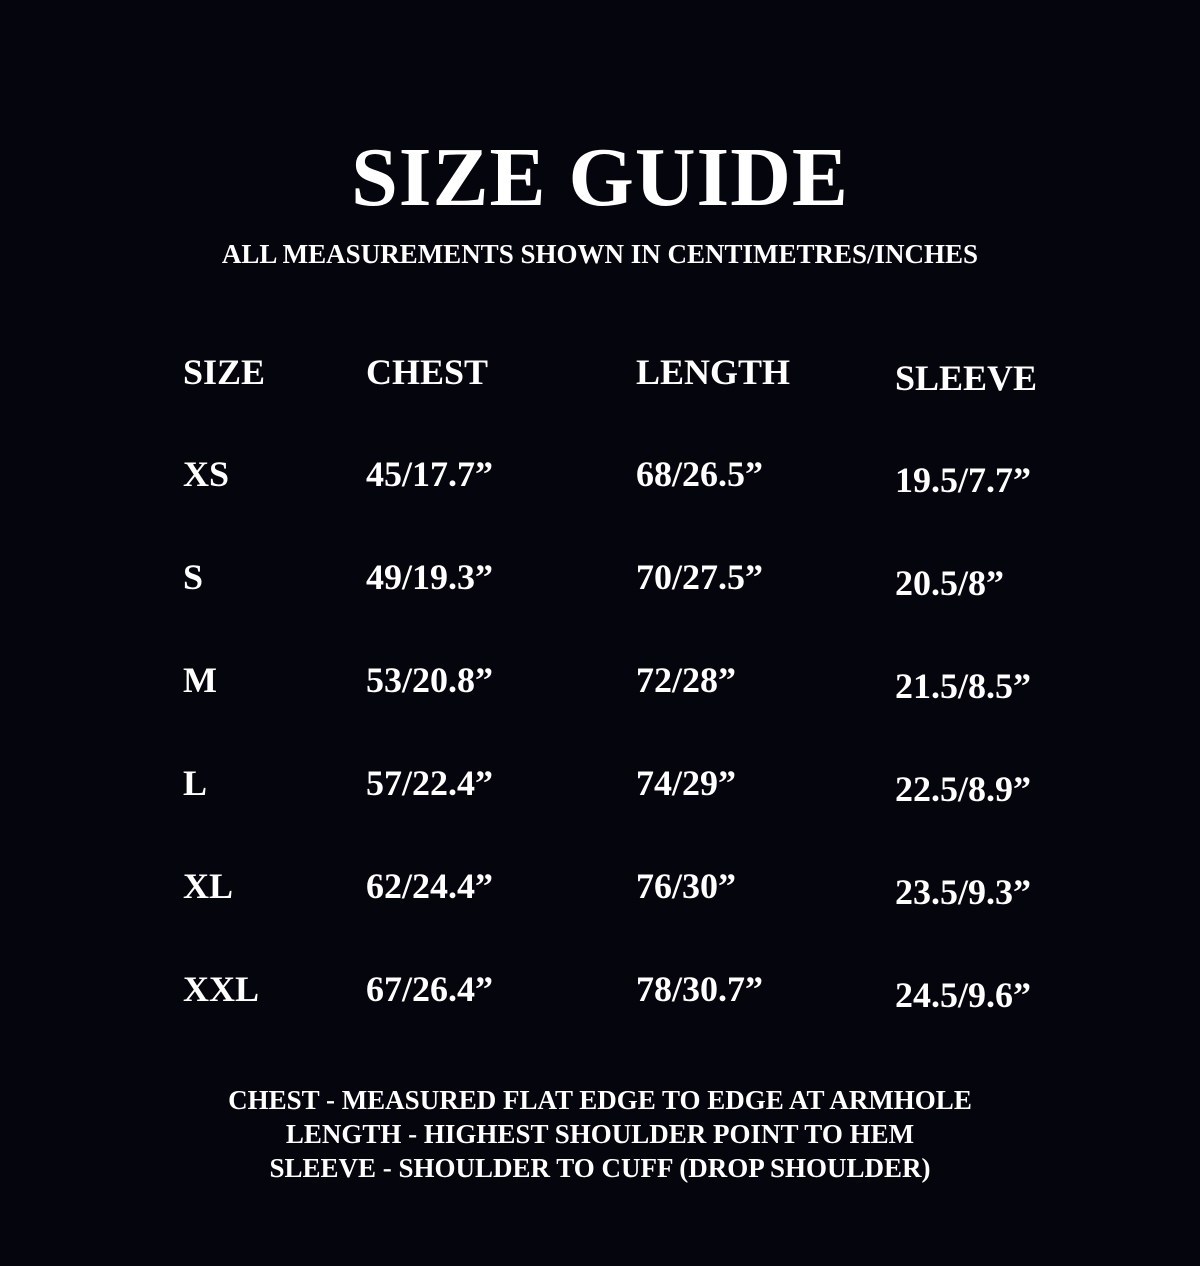 The image size is (1200, 1266). Describe the element at coordinates (600, 580) in the screenshot. I see `table-row: S 49/19.3” 70/27.5” 20.5/8”` at that location.